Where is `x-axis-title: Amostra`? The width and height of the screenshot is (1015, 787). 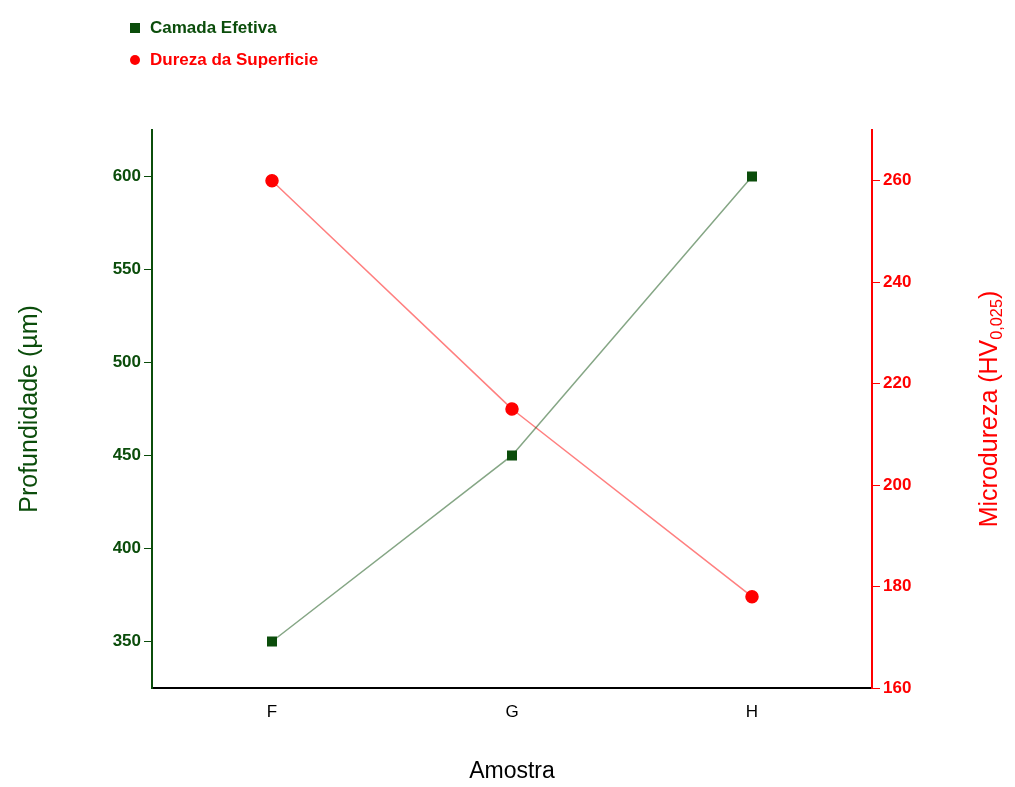 x-axis-title: Amostra is located at coordinates (512, 770).